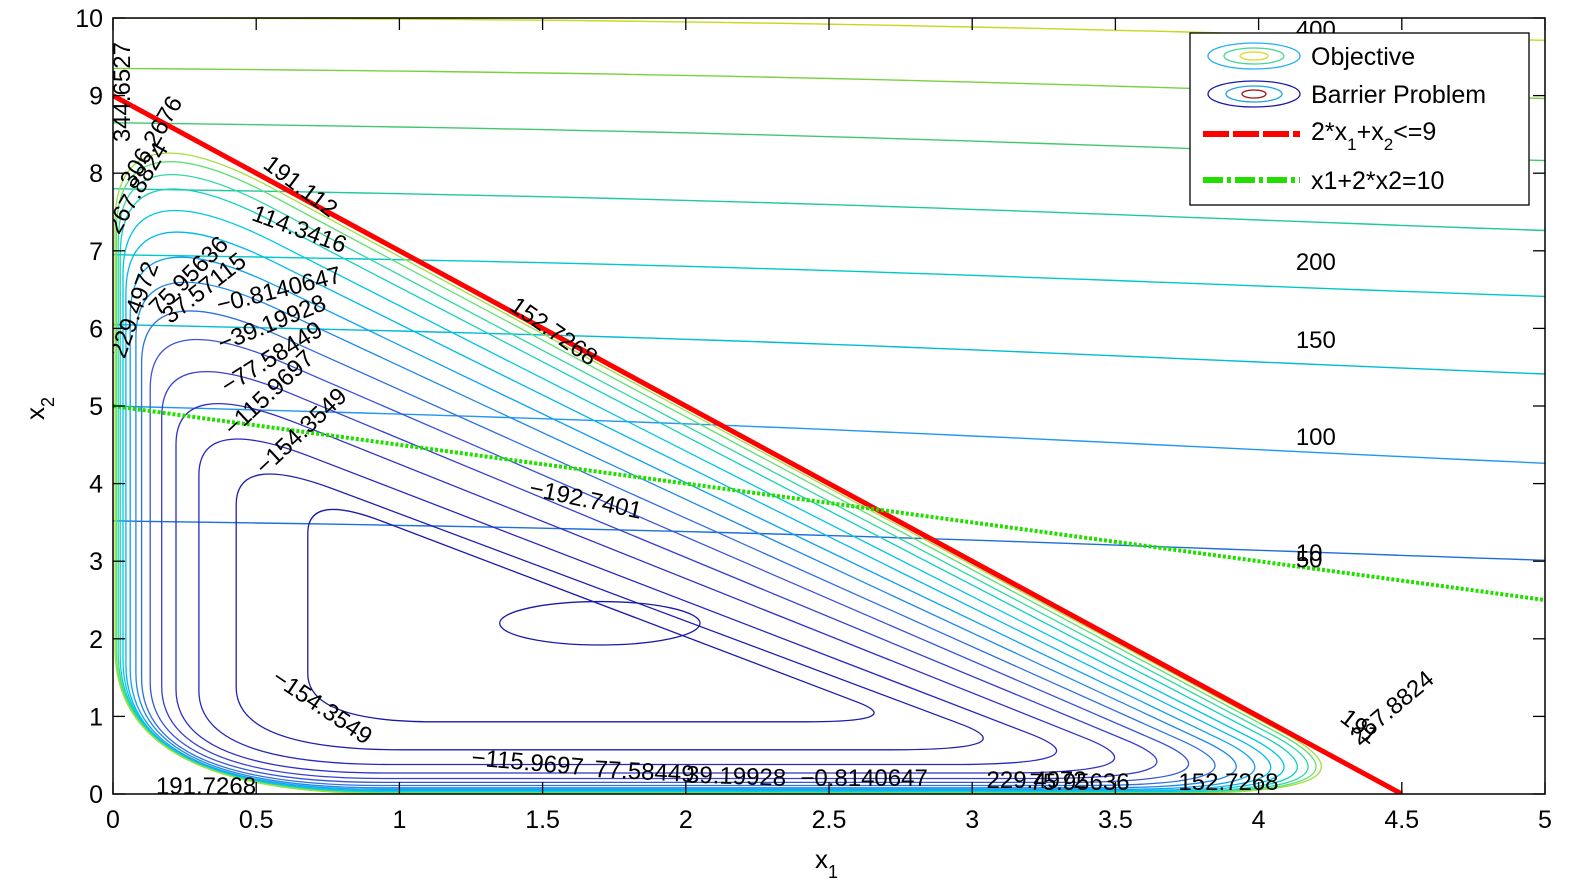 The image size is (1583, 890). What do you see at coordinates (96, 252) in the screenshot?
I see `y-tick-label: 7` at bounding box center [96, 252].